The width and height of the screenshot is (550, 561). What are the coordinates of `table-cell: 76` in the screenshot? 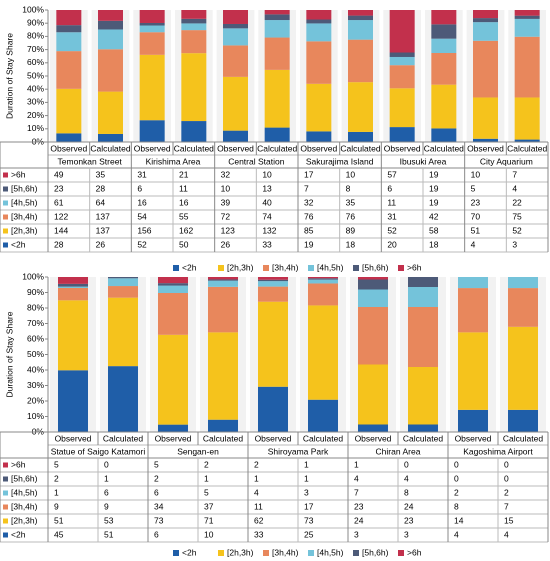 It's located at (351, 216).